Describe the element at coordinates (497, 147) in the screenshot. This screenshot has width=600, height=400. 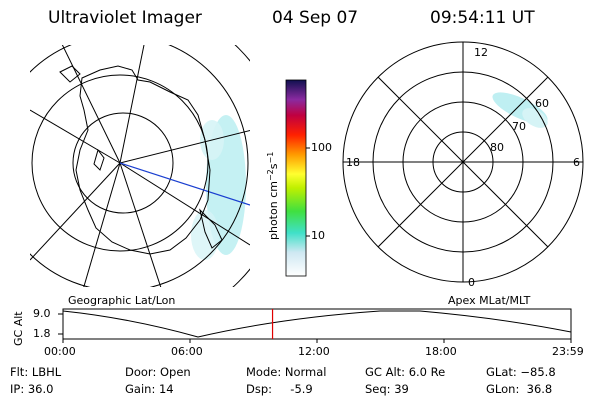
I see `mlat-label-80: 80` at that location.